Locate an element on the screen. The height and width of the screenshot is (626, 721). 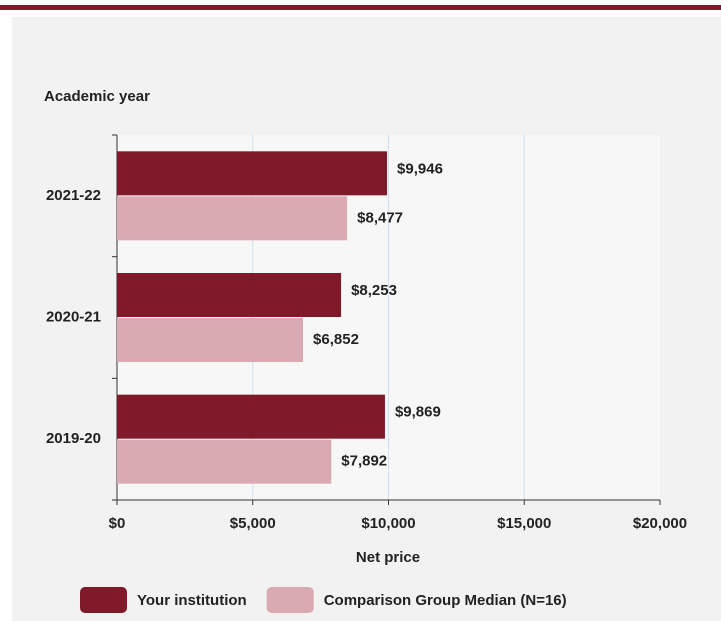
y-tick-label: 2019-20 is located at coordinates (73, 438).